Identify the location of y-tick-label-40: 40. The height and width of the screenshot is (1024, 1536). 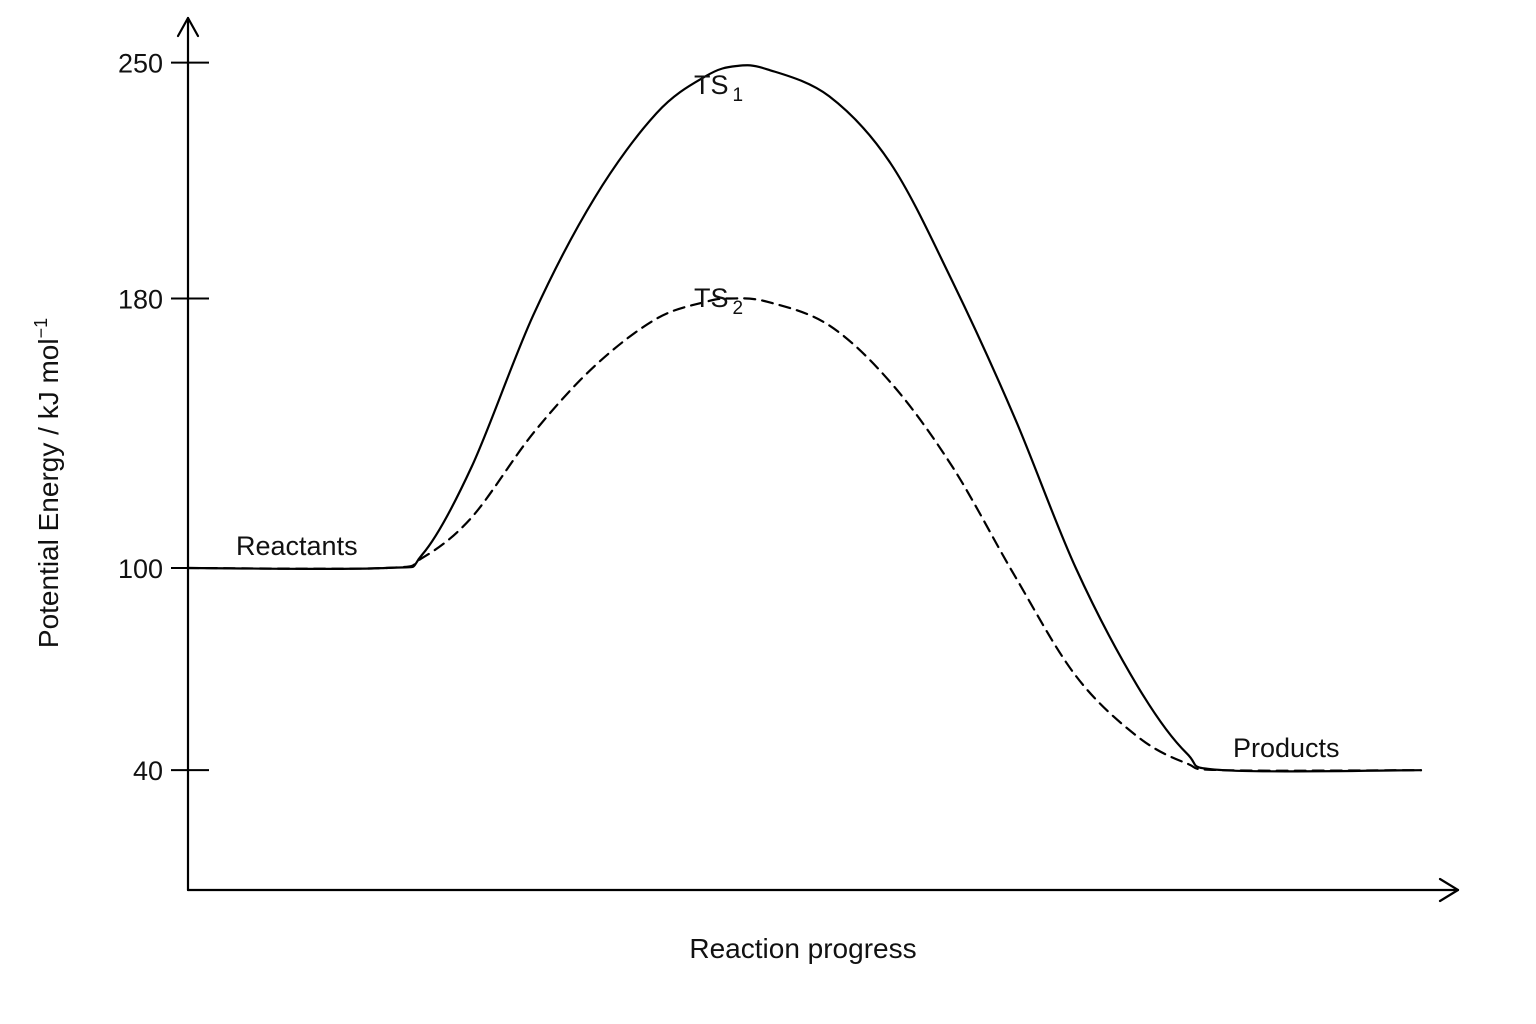
(148, 771).